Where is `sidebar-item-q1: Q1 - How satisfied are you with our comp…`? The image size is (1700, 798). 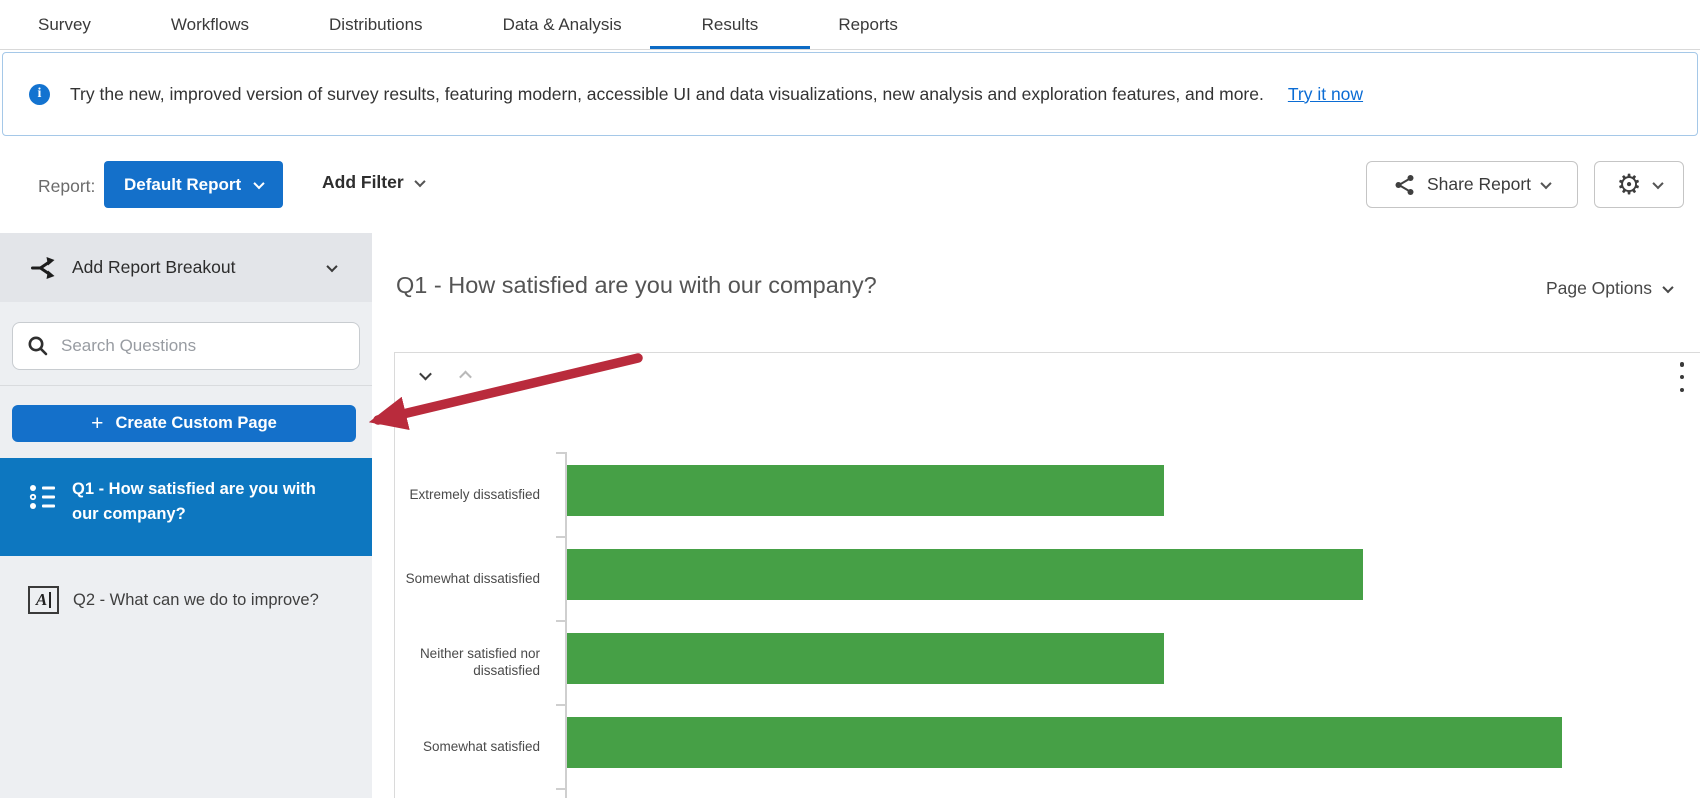
sidebar-item-q1: Q1 - How satisfied are you with our comp… is located at coordinates (186, 507).